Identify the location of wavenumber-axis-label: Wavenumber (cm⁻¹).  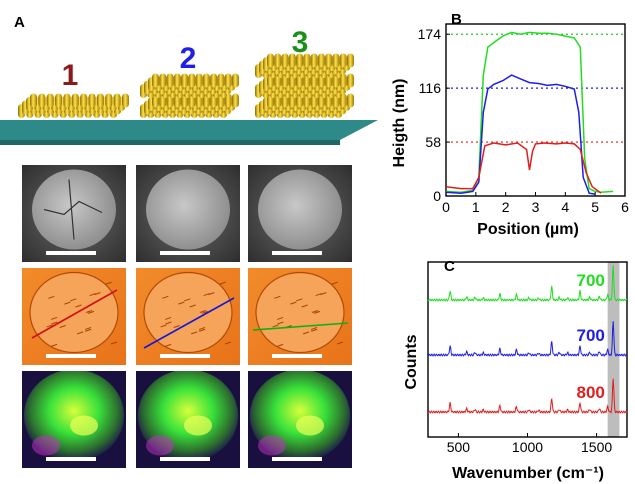
(528, 473).